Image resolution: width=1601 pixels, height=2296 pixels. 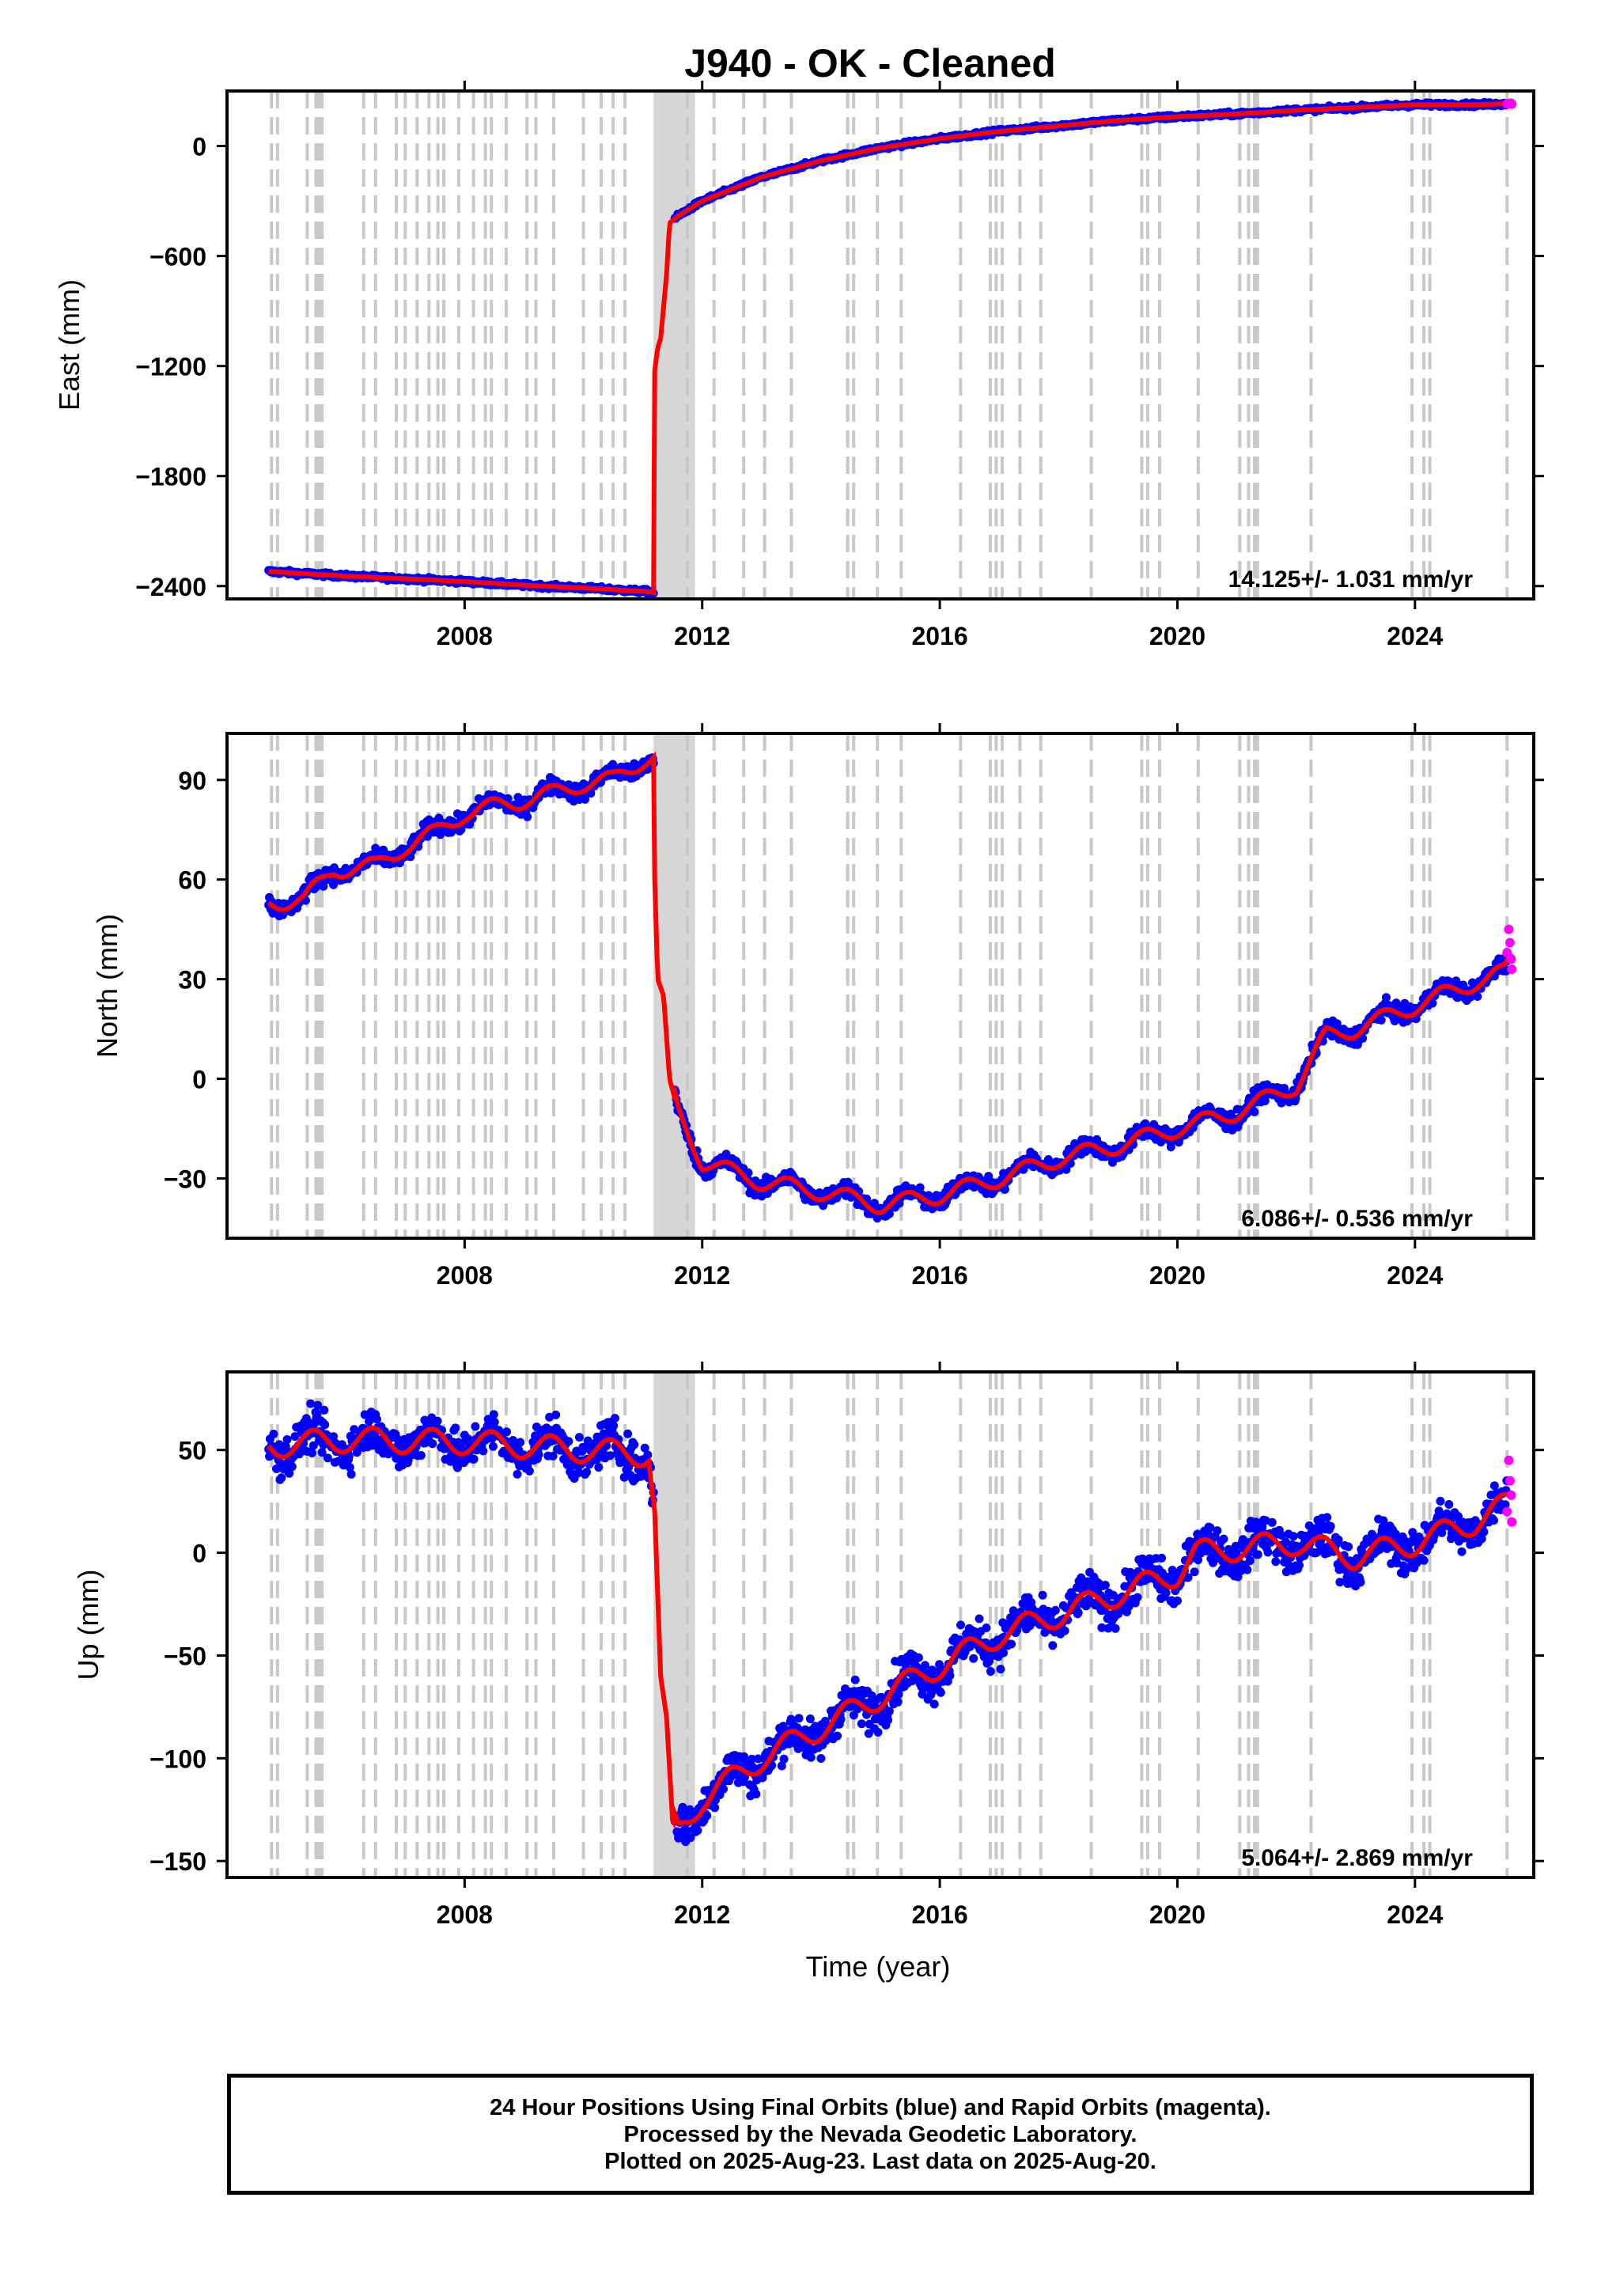 I want to click on x-tick-label: 2012, so click(x=702, y=1275).